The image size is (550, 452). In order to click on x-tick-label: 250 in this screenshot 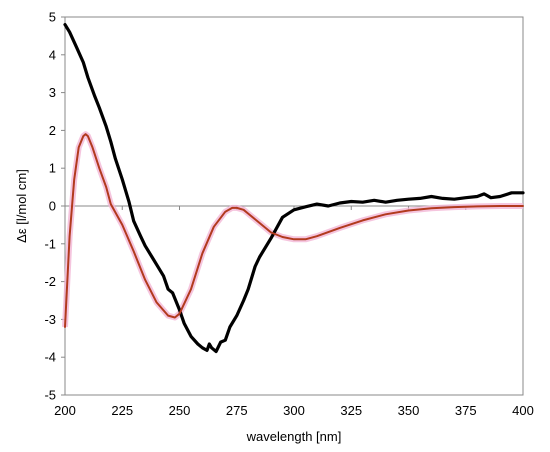, I will do `click(180, 410)`.